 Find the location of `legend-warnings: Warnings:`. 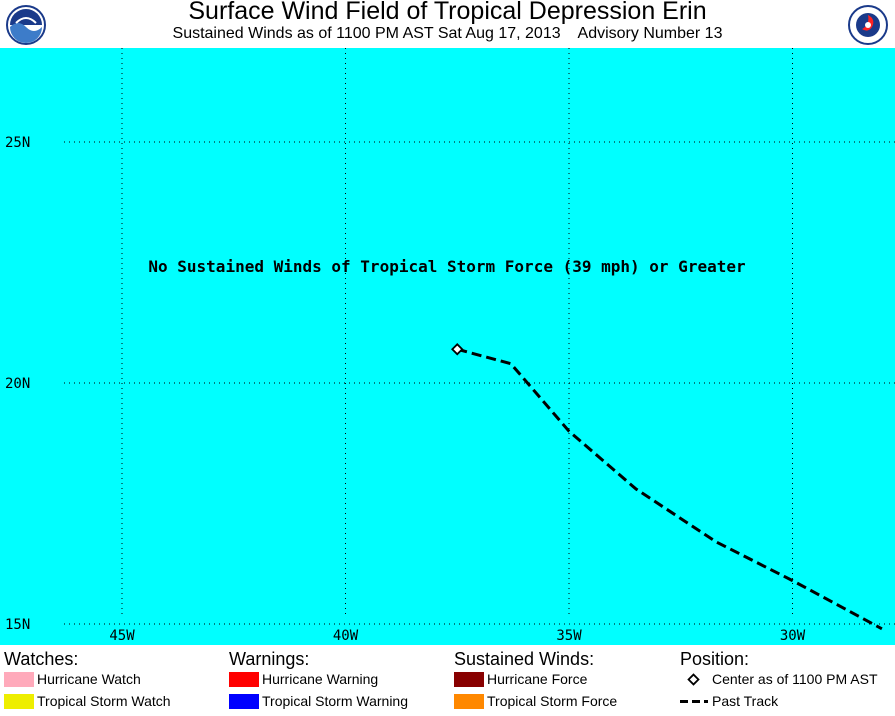

legend-warnings: Warnings: is located at coordinates (269, 659).